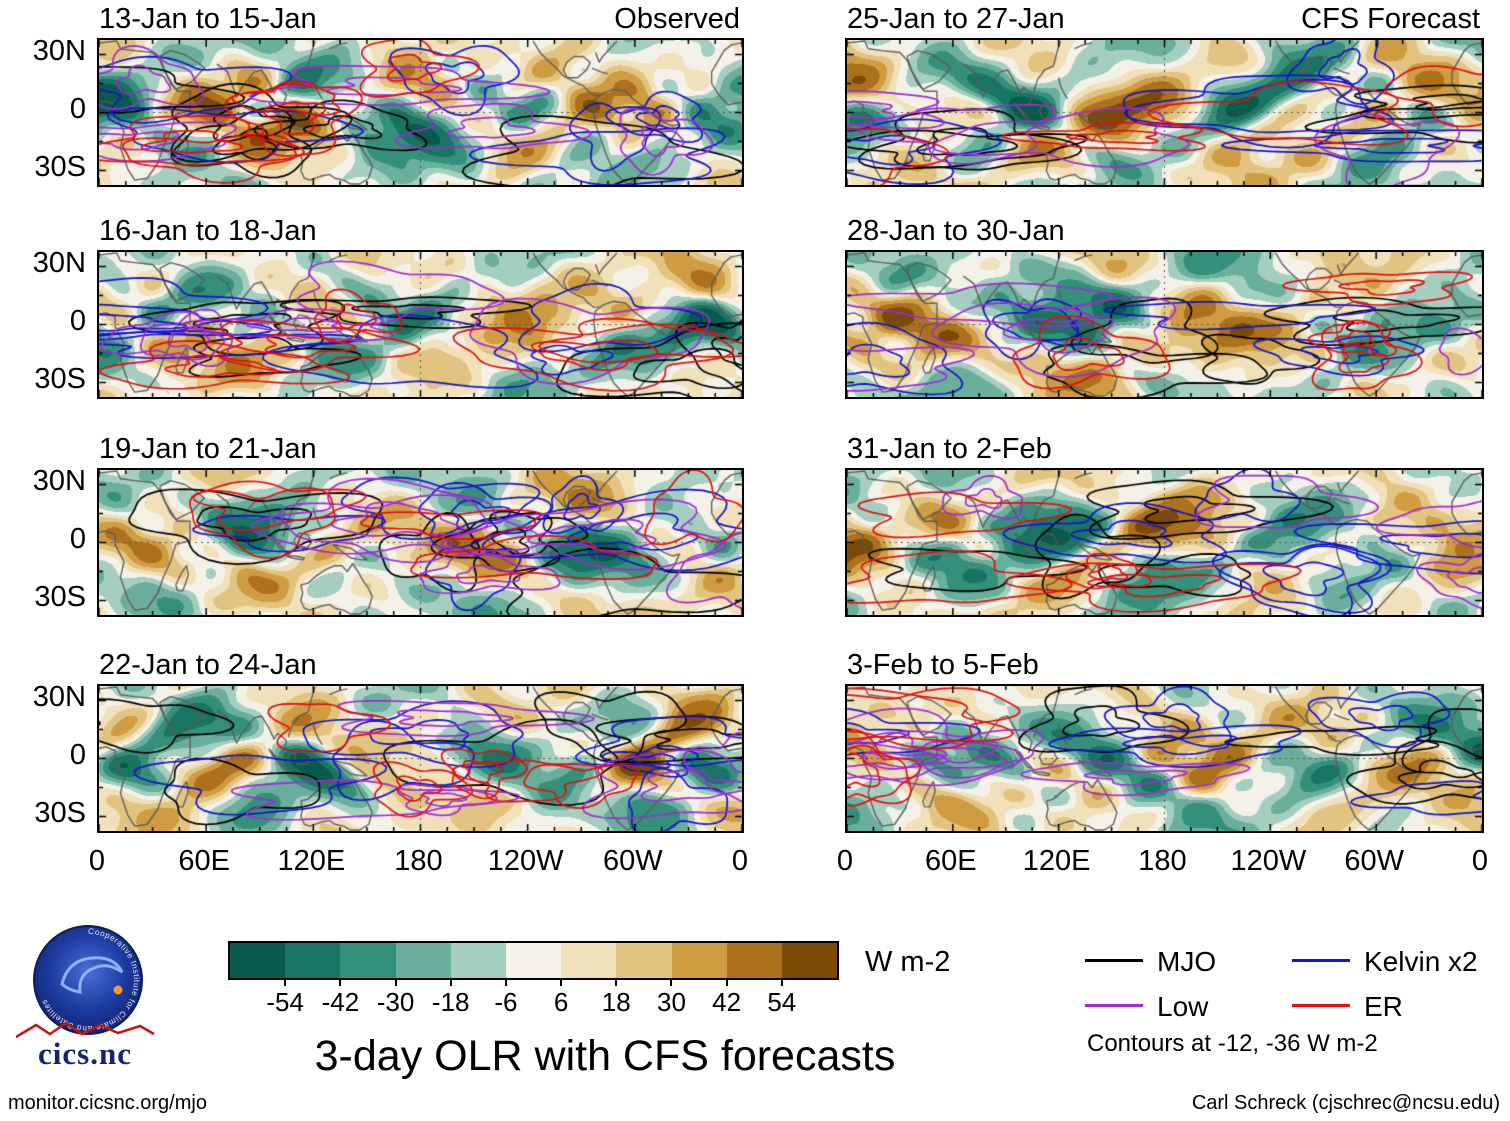 The height and width of the screenshot is (1121, 1510). I want to click on logo-mountain-icon, so click(85, 1030).